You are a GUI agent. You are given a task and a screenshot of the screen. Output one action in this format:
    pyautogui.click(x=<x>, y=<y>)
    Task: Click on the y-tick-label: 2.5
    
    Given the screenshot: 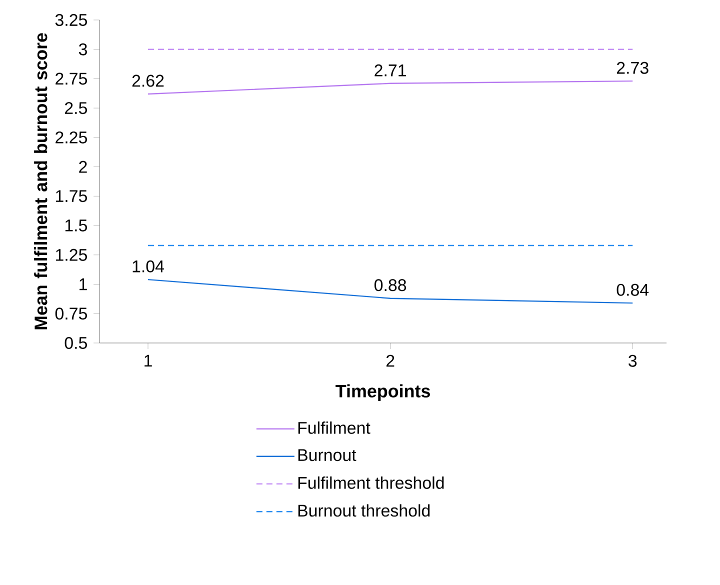 What is the action you would take?
    pyautogui.click(x=76, y=108)
    